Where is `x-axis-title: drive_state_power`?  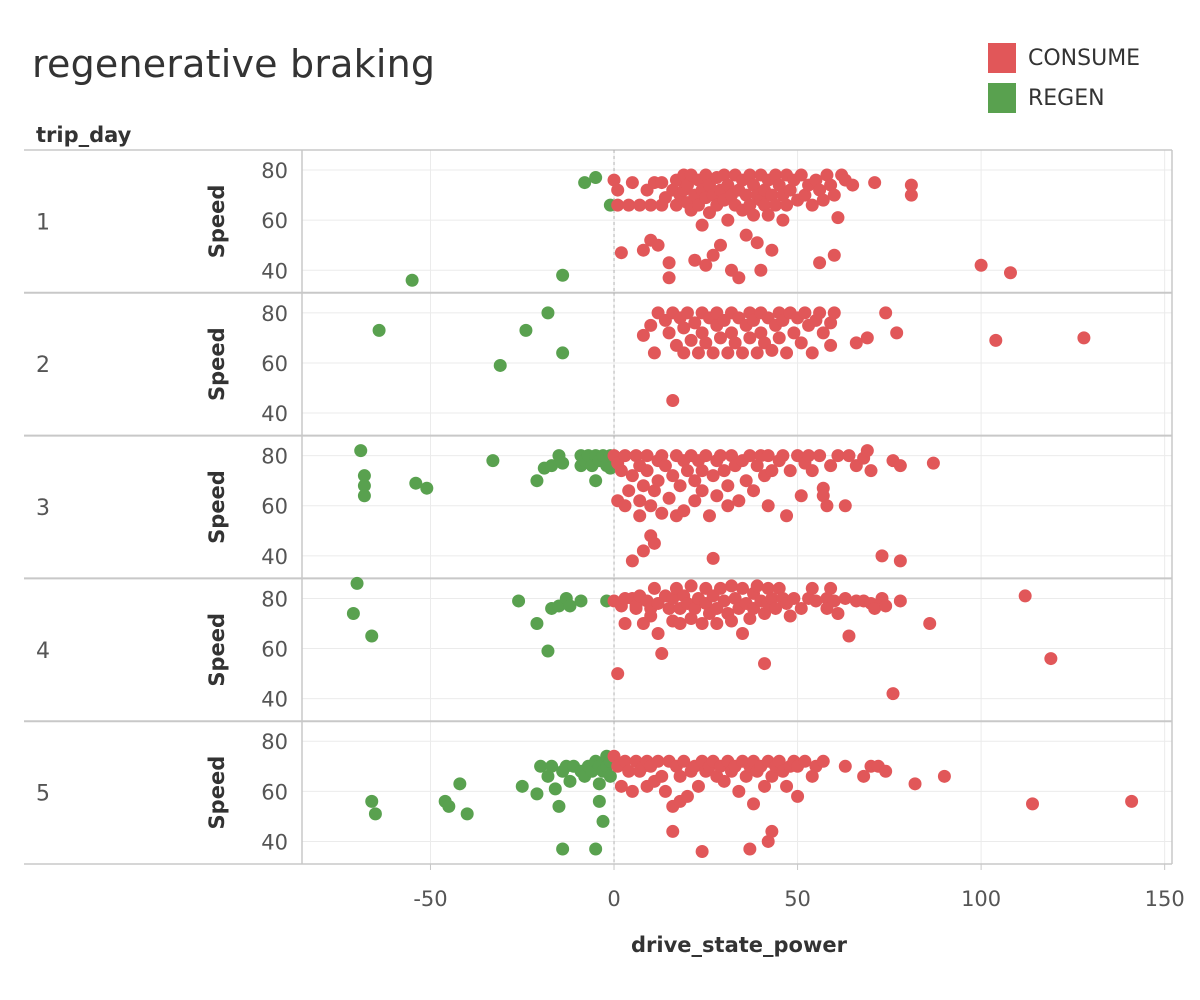 x-axis-title: drive_state_power is located at coordinates (739, 945).